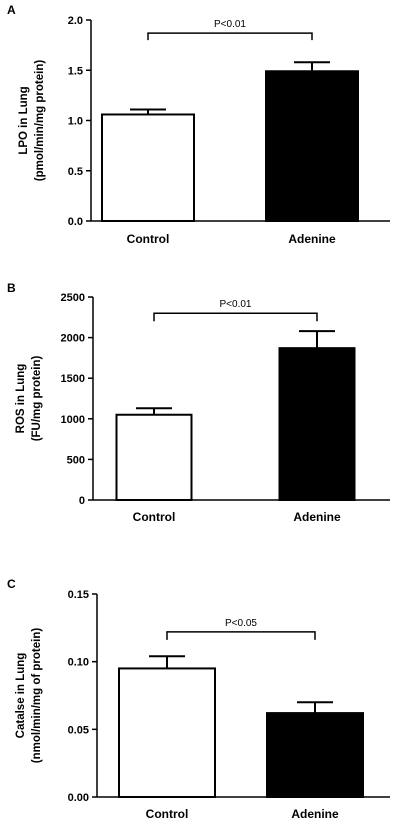  I want to click on panel-letter: C, so click(11, 584).